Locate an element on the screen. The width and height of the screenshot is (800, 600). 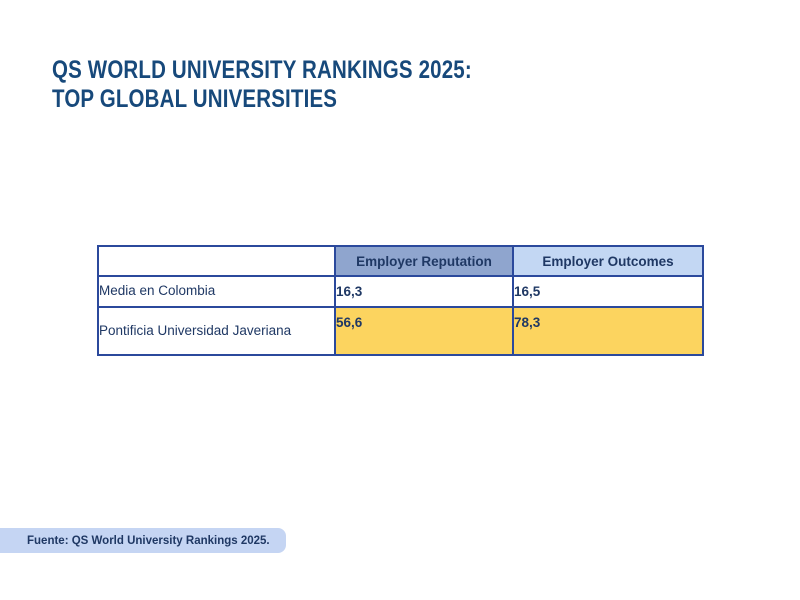
column-header-employer-outcomes: Employer Outcomes is located at coordinates (608, 261).